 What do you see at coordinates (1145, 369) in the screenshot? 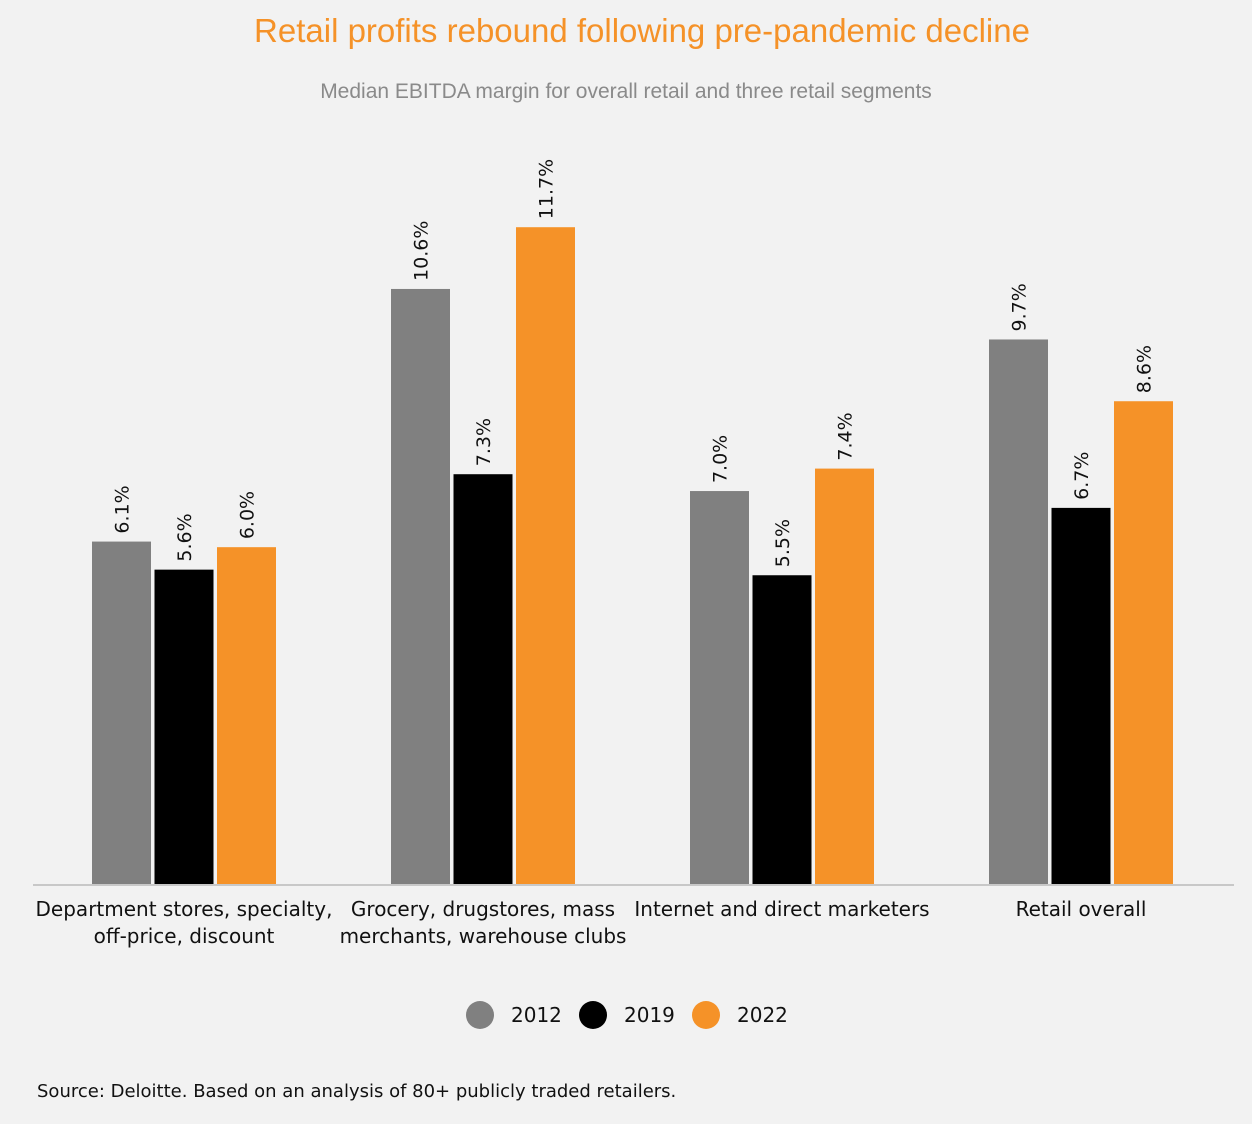
I see `data-label-2022-4: 8.6%` at bounding box center [1145, 369].